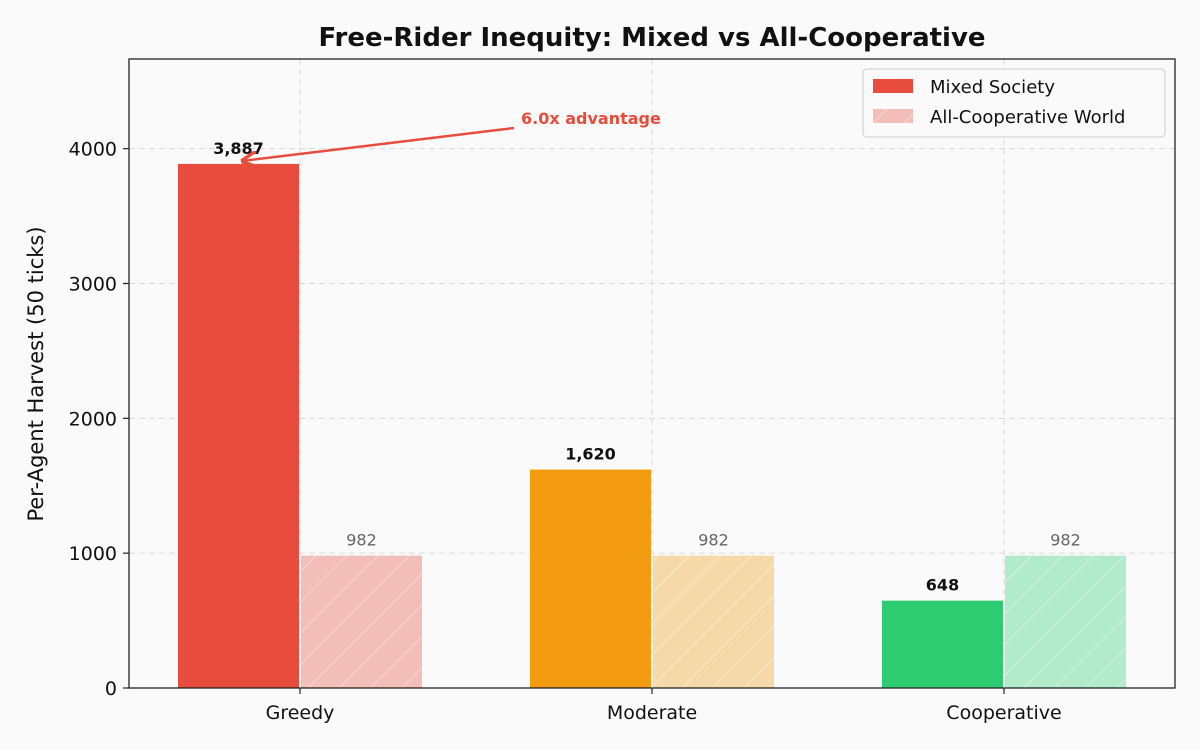 The height and width of the screenshot is (750, 1200). I want to click on legend-label-all-cooperative: All-Cooperative World, so click(1027, 117).